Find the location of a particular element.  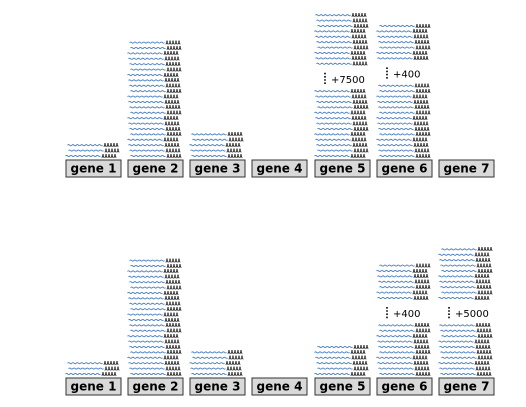

gene-label: gene 5 is located at coordinates (343, 169).